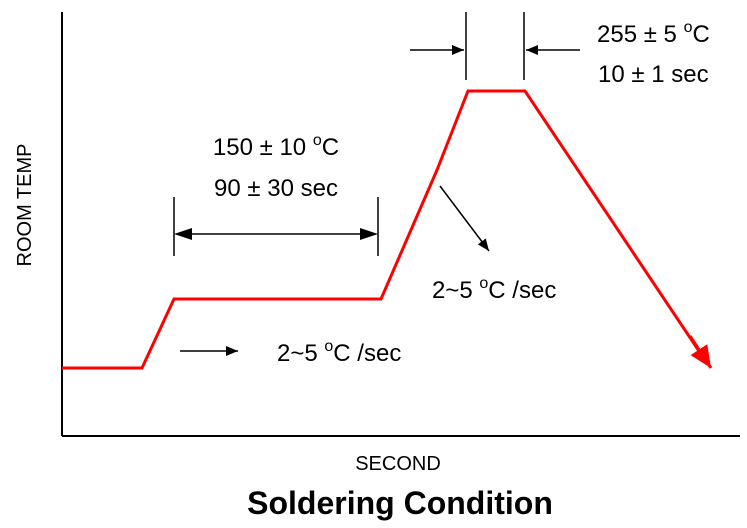 Image resolution: width=747 pixels, height=528 pixels. I want to click on cool-down-arrow, so click(464, 218).